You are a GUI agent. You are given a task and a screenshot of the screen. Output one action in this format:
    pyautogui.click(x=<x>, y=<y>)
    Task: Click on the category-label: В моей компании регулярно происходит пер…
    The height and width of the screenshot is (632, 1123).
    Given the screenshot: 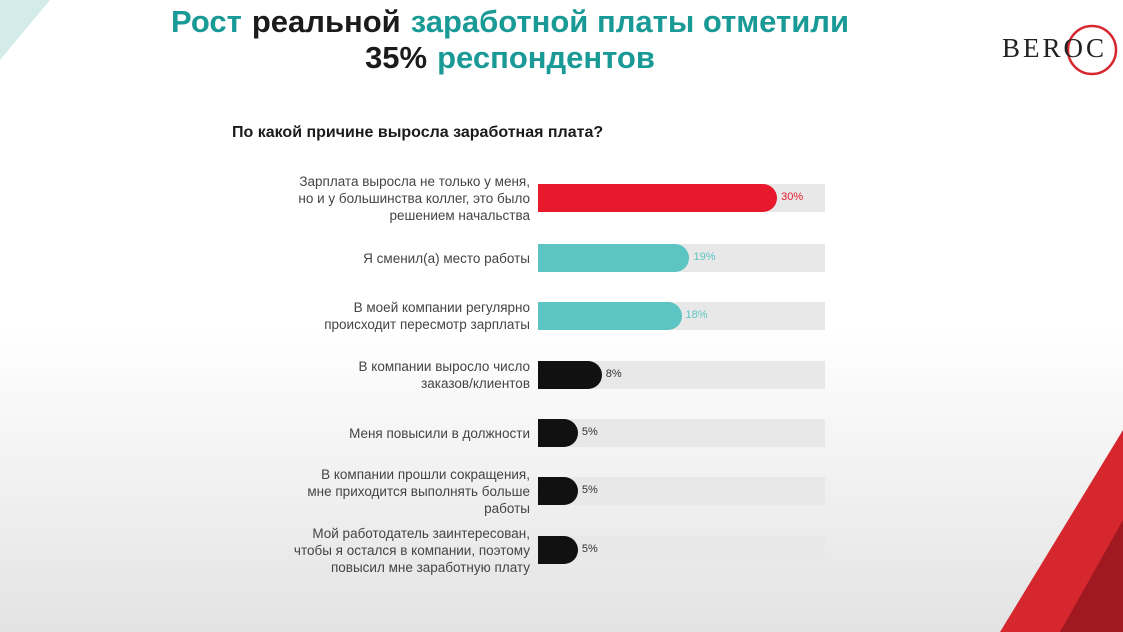 What is the action you would take?
    pyautogui.click(x=427, y=316)
    